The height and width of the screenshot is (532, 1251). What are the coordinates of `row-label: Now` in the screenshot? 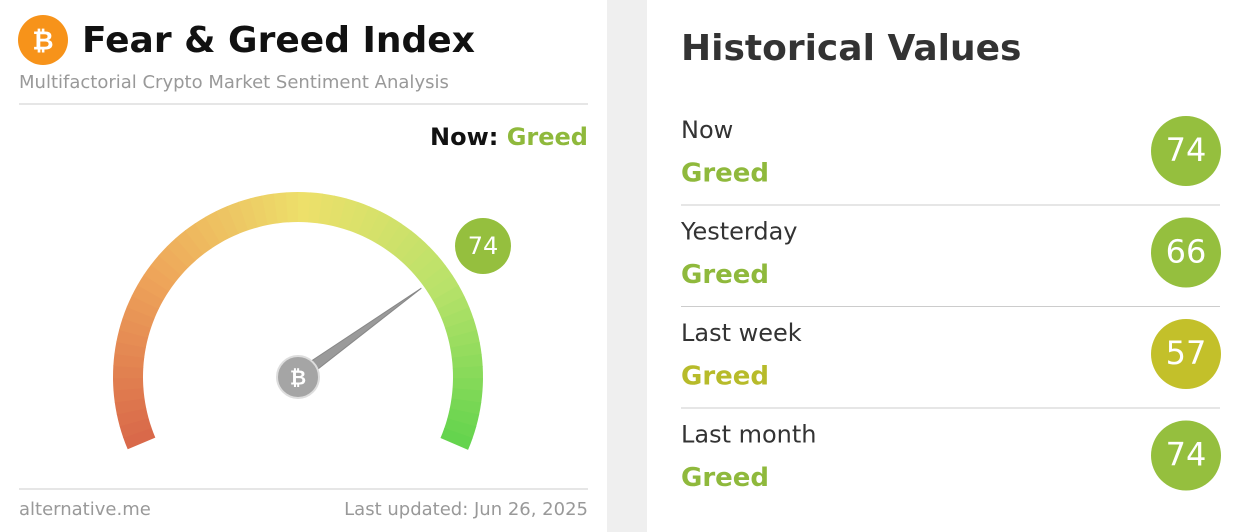 It's located at (707, 130).